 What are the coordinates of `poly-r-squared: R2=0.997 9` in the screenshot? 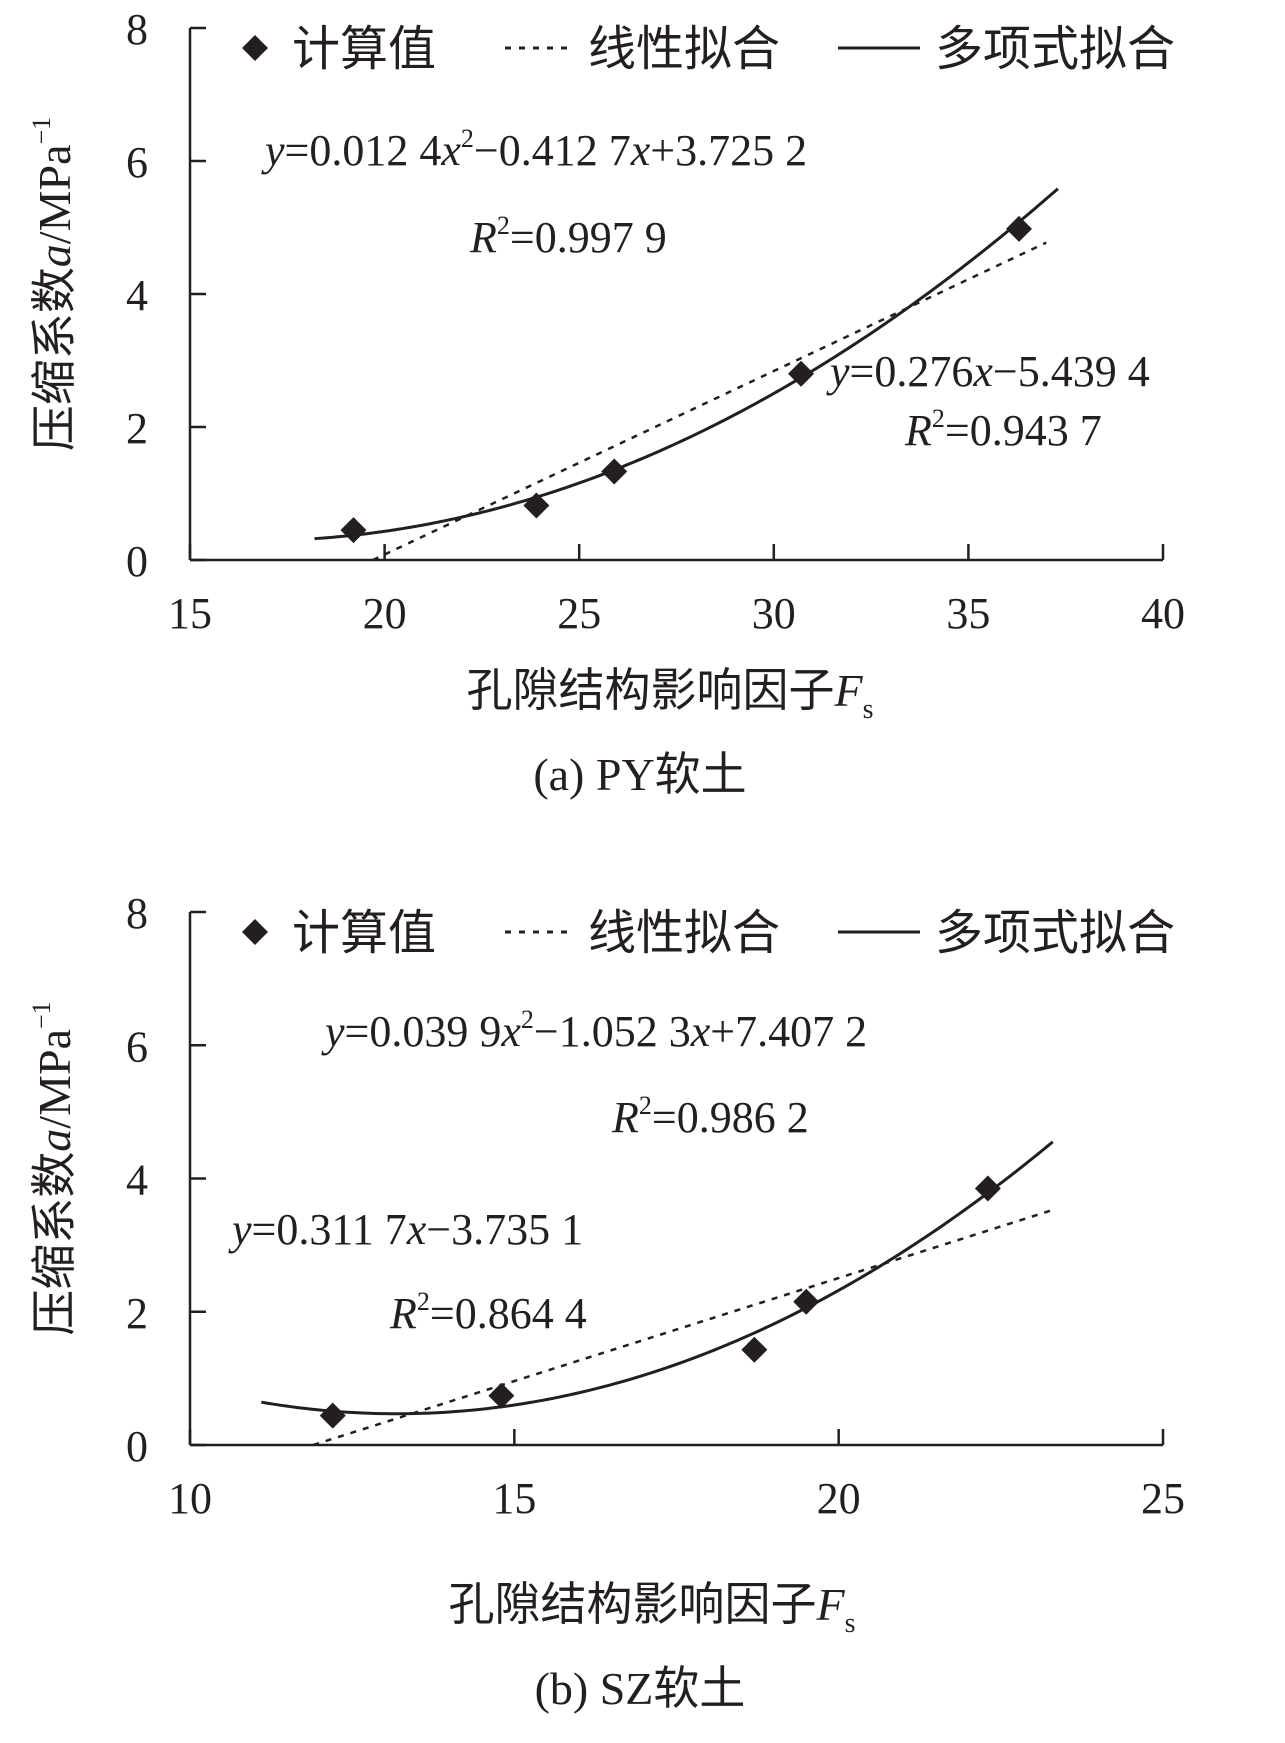 It's located at (568, 236).